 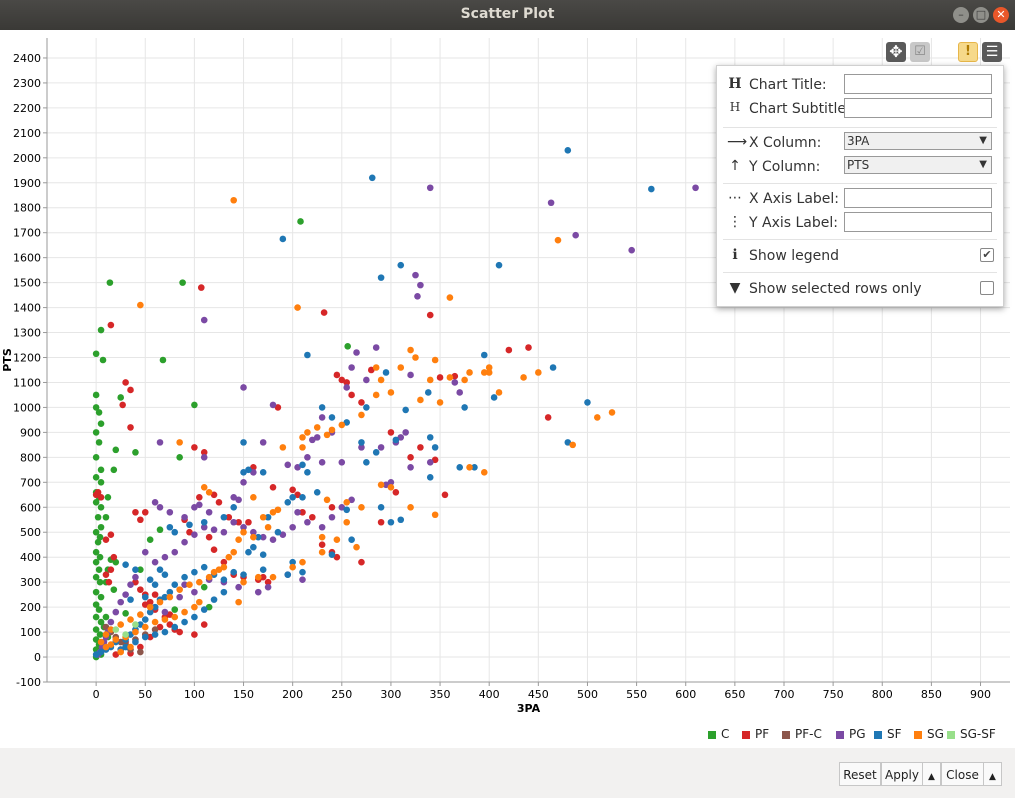 What do you see at coordinates (341, 694) in the screenshot?
I see `x-tick-label: 250` at bounding box center [341, 694].